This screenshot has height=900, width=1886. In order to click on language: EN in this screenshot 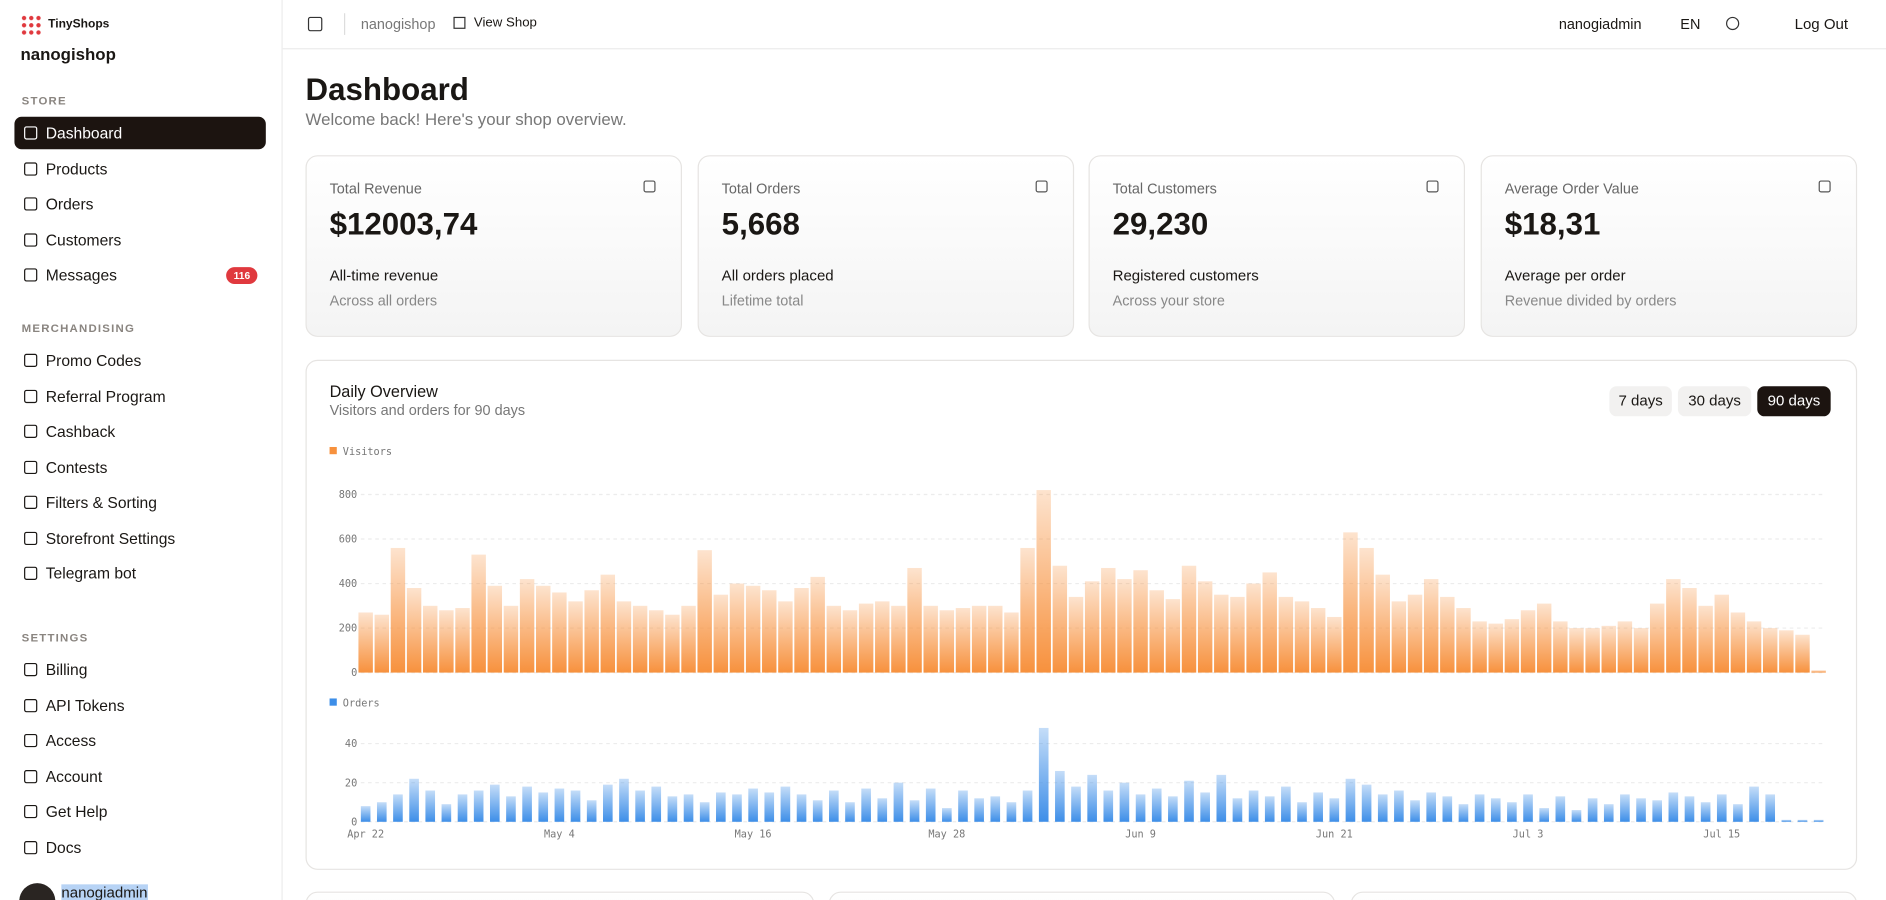, I will do `click(1690, 24)`.